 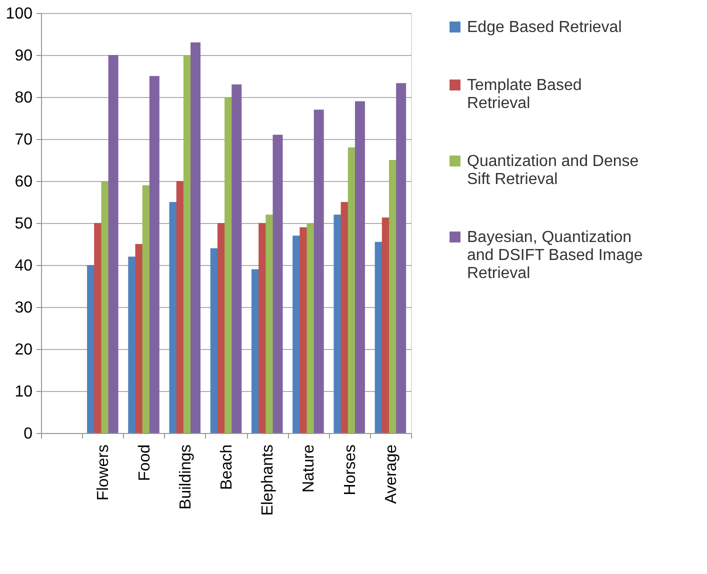 I want to click on legend-label: Template Based Retrieval, so click(x=524, y=94).